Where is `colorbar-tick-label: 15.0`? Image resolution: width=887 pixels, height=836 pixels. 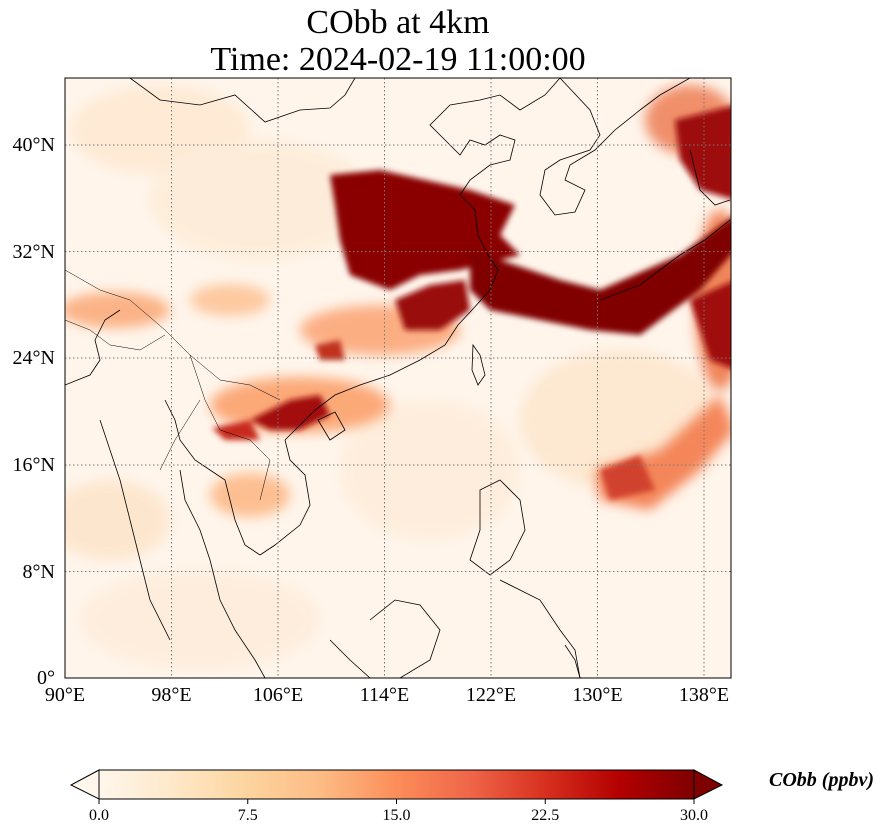 colorbar-tick-label: 15.0 is located at coordinates (396, 815).